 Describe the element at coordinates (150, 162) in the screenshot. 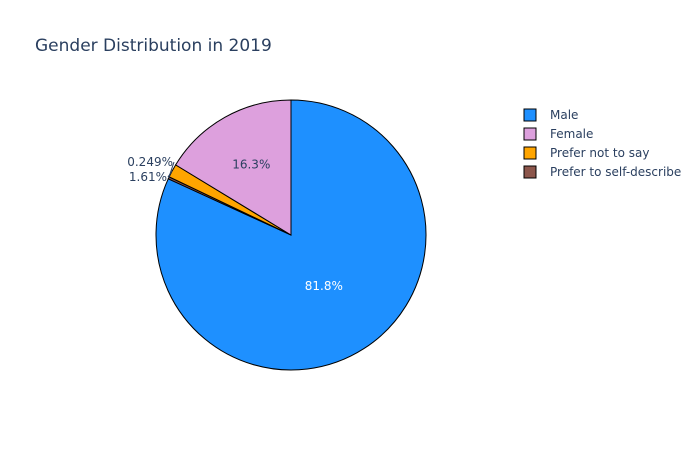

I see `slice-label-prefer-to-self-describe: 0.249%` at that location.